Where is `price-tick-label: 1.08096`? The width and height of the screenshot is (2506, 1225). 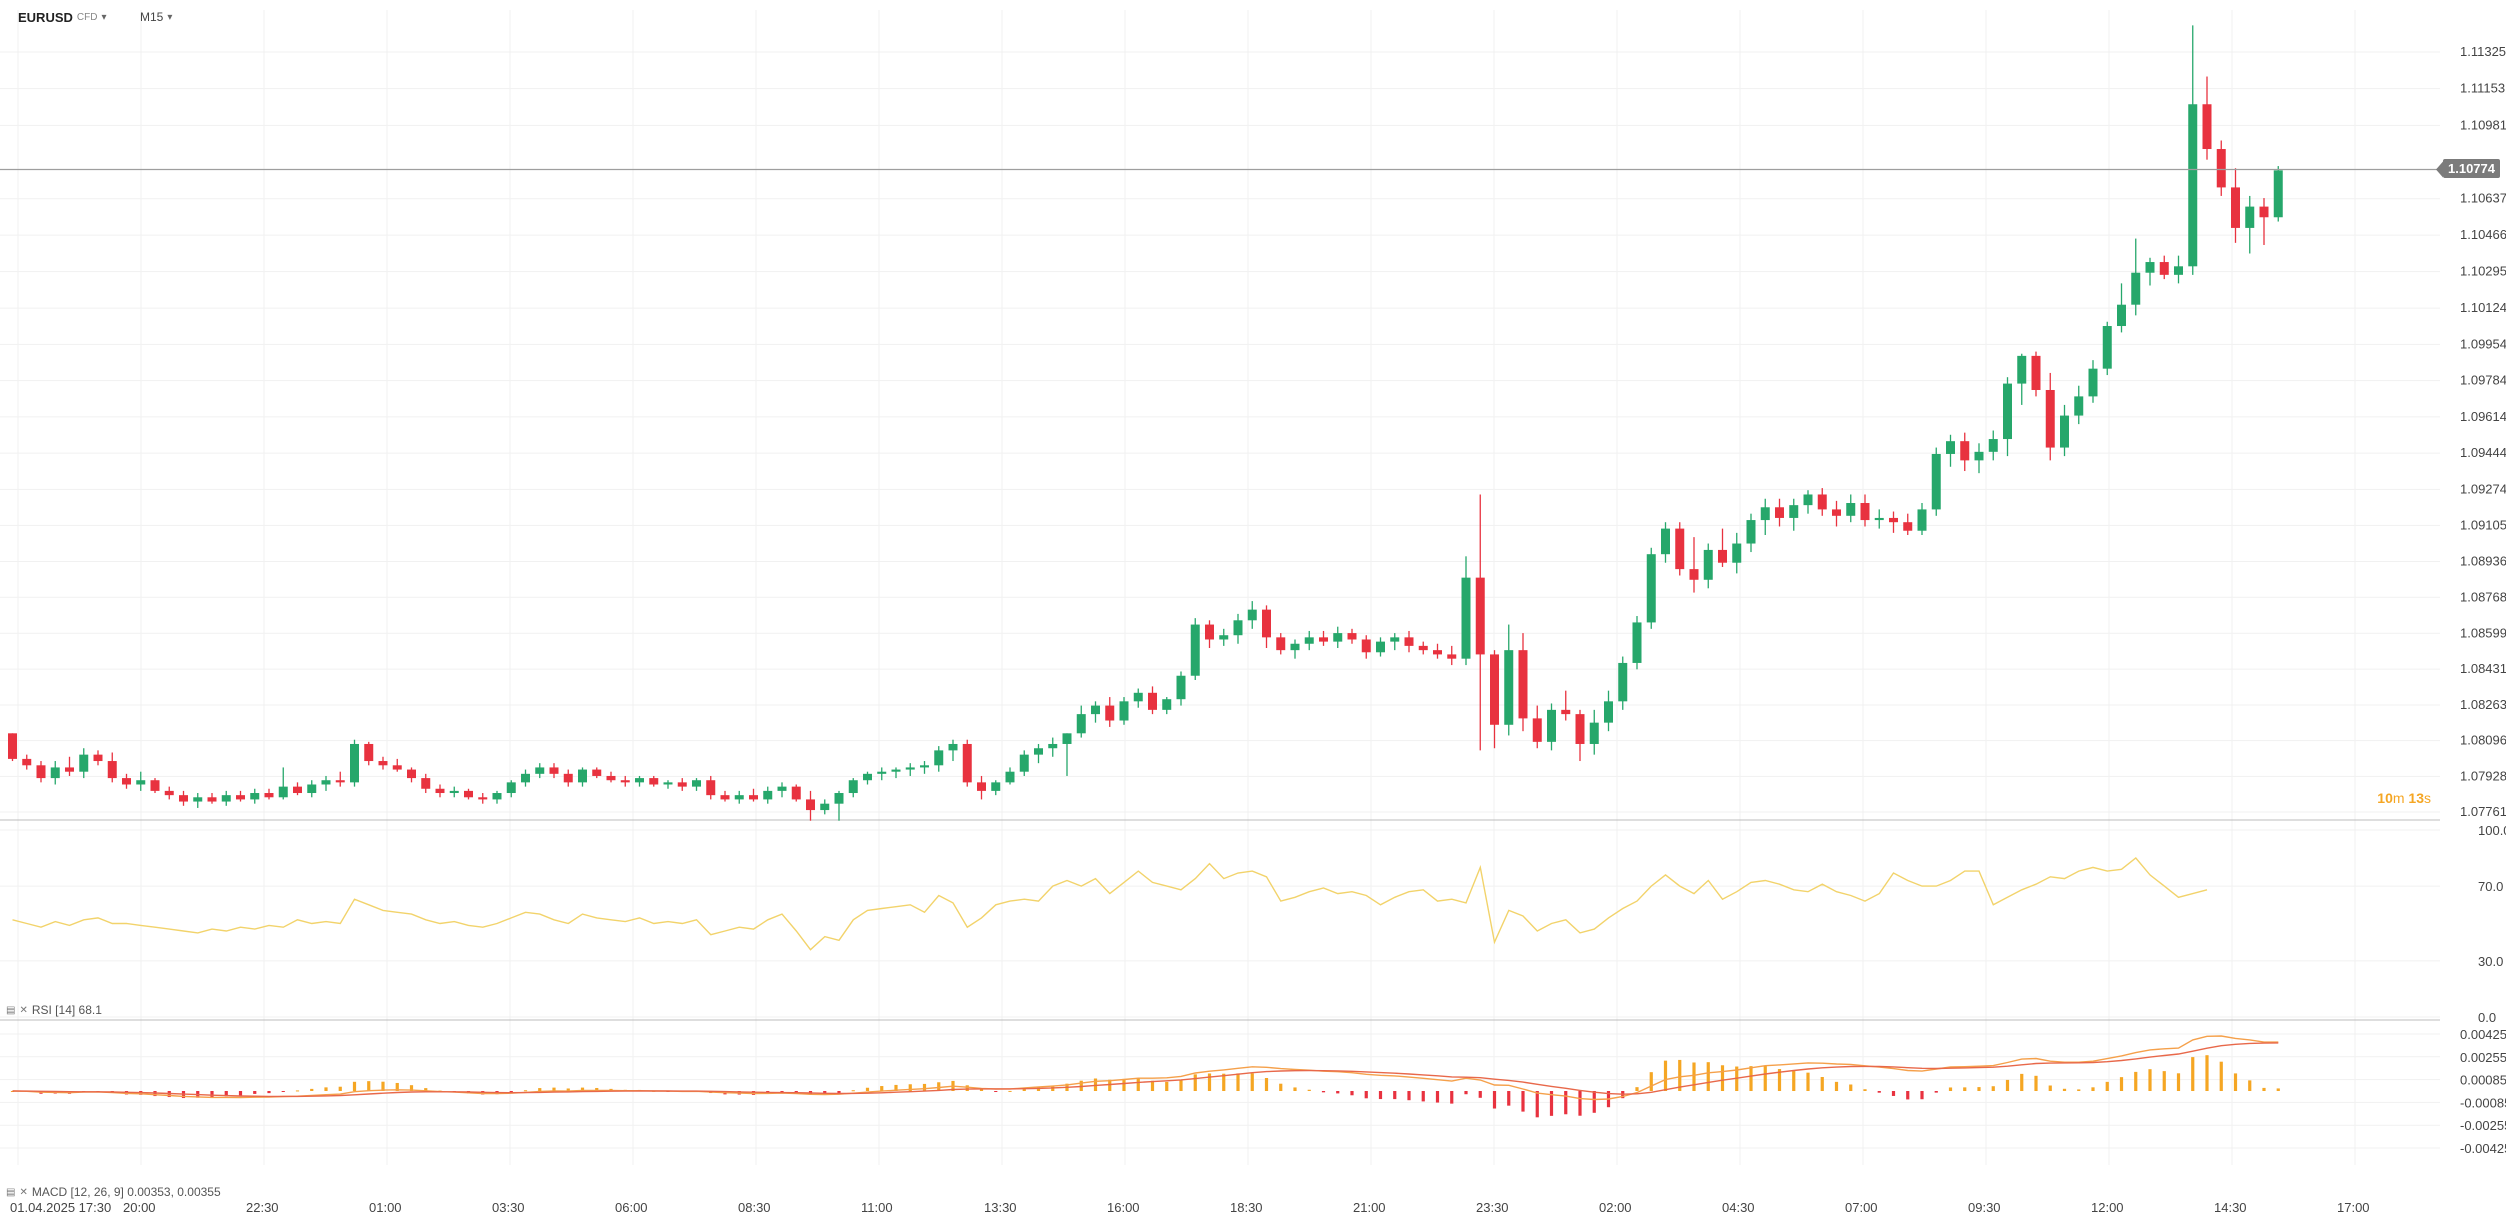
price-tick-label: 1.08096 is located at coordinates (2483, 740).